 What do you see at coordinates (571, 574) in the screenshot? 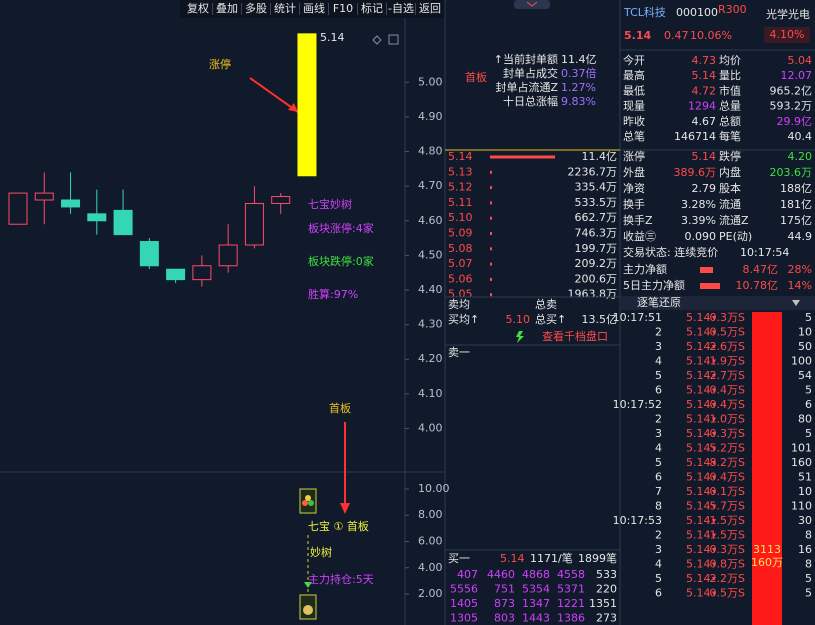
I see `queue-cell: 4558` at bounding box center [571, 574].